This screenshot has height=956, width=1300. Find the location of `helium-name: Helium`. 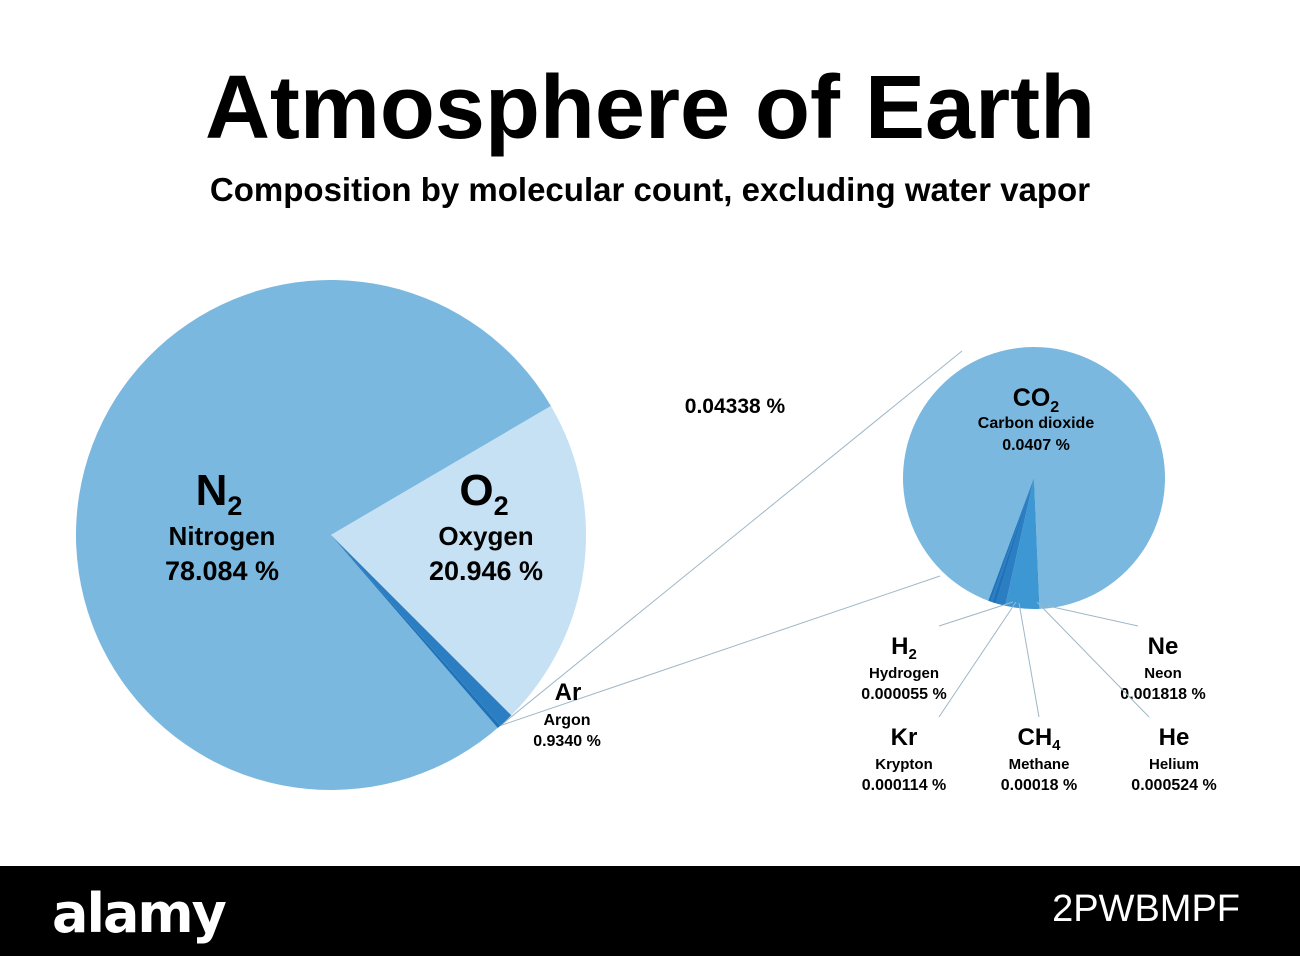

helium-name: Helium is located at coordinates (1174, 764).